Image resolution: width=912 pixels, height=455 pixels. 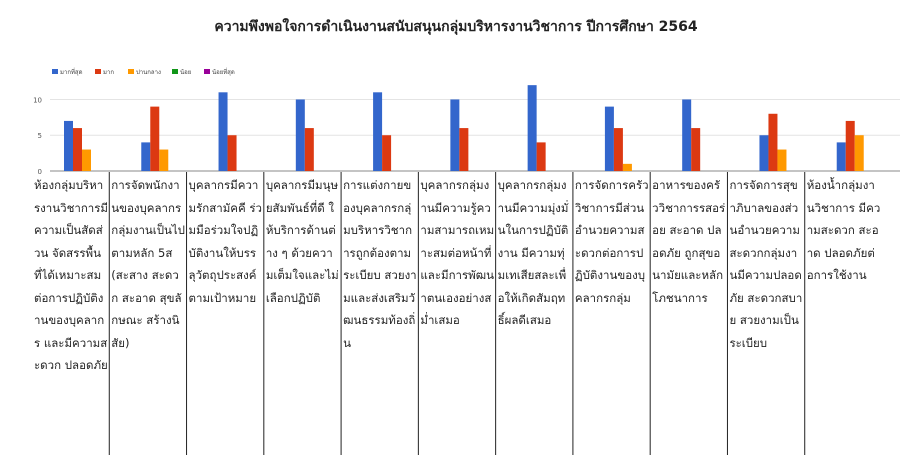 I want to click on y-tick-label: 5, so click(x=40, y=136).